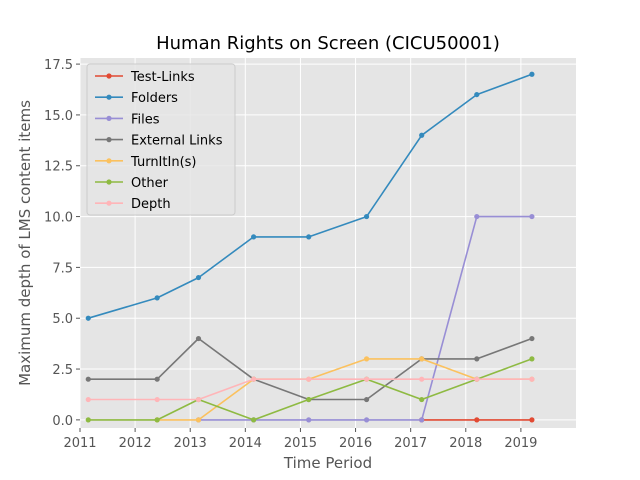 Image resolution: width=640 pixels, height=480 pixels. Describe the element at coordinates (58, 116) in the screenshot. I see `y-tick-label: 15.0` at that location.